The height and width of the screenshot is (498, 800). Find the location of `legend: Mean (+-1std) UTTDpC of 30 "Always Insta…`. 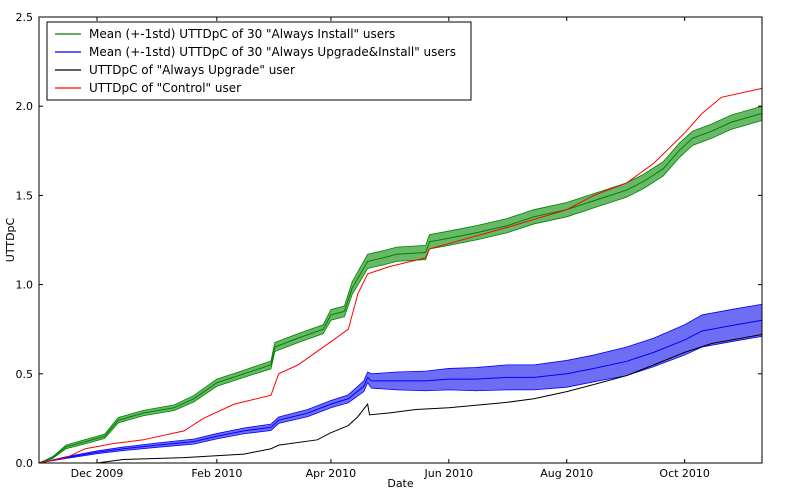

legend: Mean (+-1std) UTTDpC of 30 "Always Insta… is located at coordinates (259, 61).